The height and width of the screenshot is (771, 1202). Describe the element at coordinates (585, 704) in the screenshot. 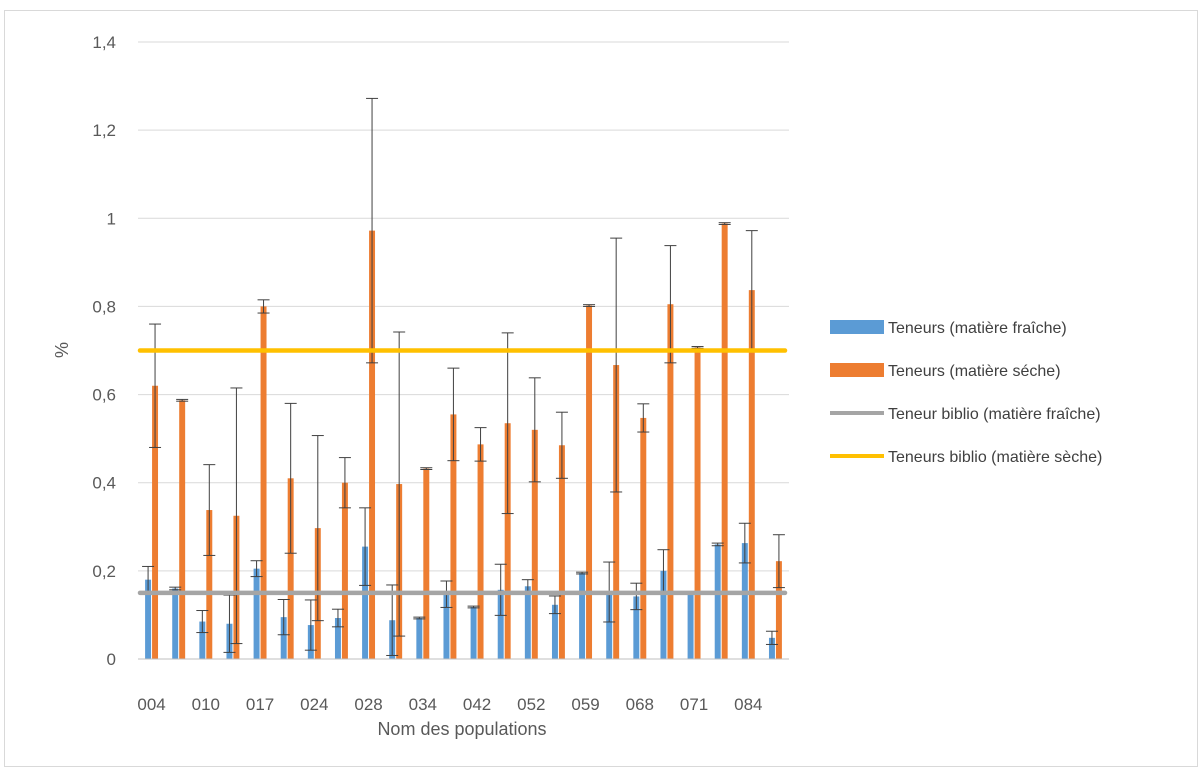

I see `x-tick-label: 059` at that location.